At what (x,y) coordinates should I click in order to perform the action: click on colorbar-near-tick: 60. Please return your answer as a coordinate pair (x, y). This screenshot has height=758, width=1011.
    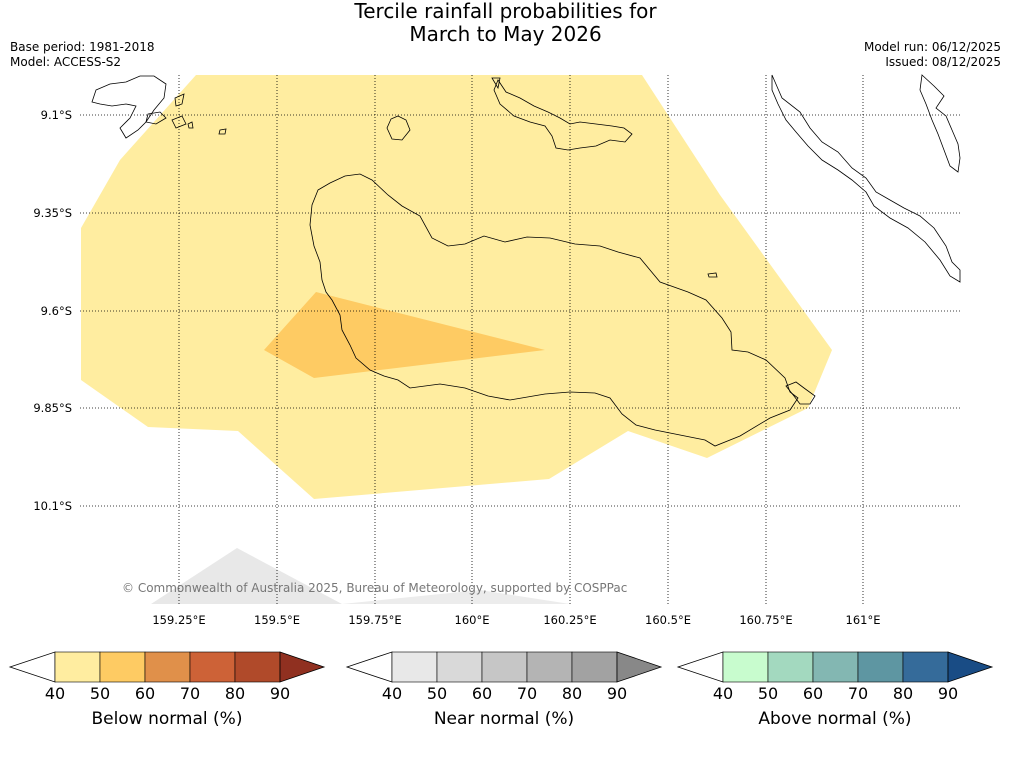
    Looking at the image, I should click on (482, 693).